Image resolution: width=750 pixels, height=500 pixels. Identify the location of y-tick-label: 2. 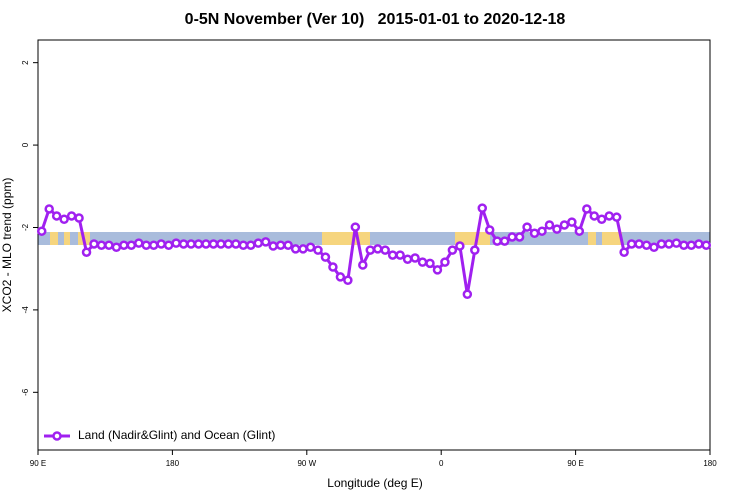
(25, 62).